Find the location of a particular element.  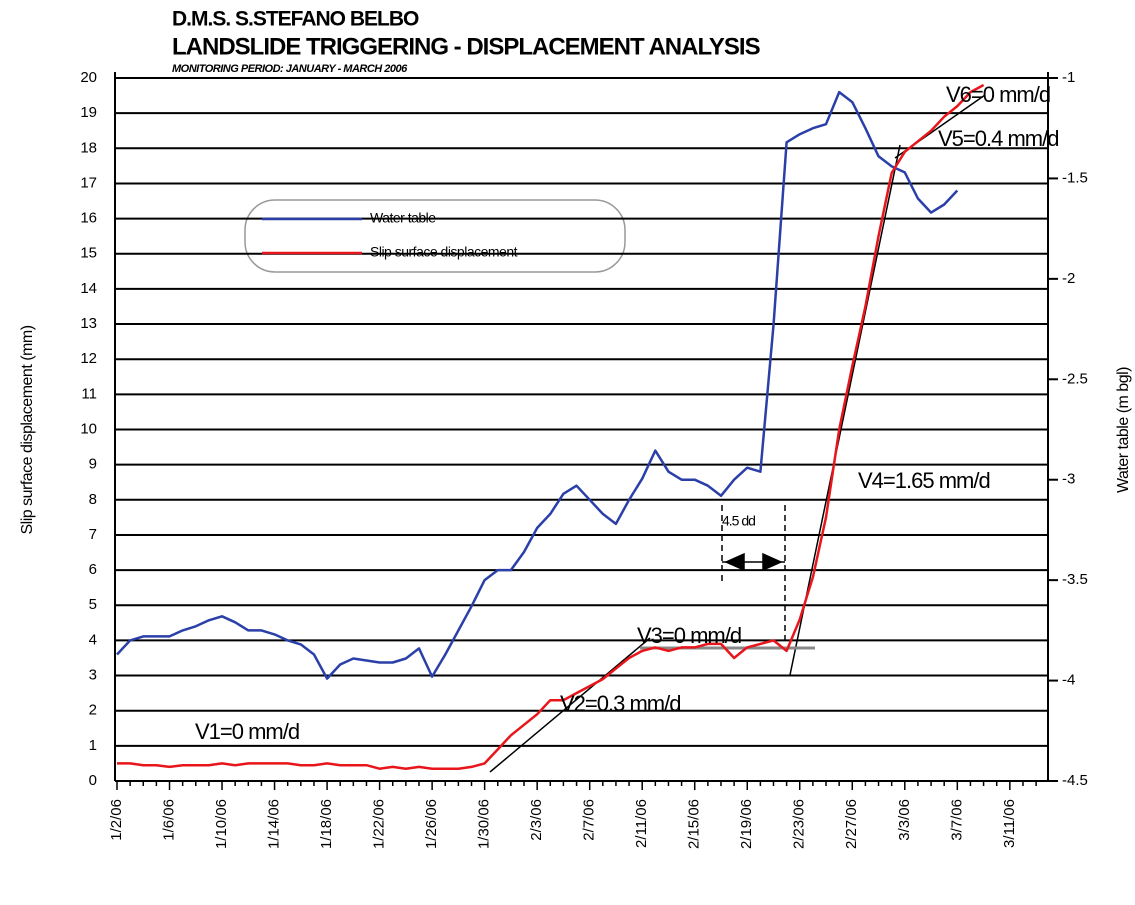

y2-tick-label: -2.5 is located at coordinates (1075, 378).